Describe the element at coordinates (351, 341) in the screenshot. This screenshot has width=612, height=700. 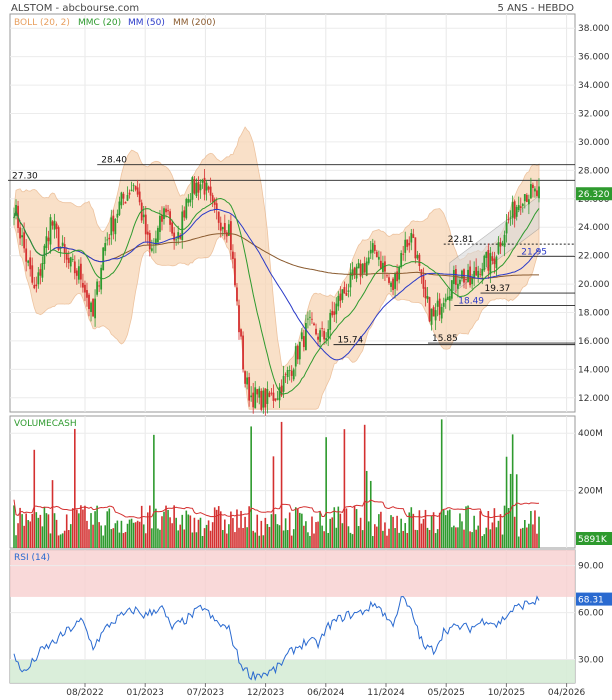
I see `level-label: 15.74` at that location.